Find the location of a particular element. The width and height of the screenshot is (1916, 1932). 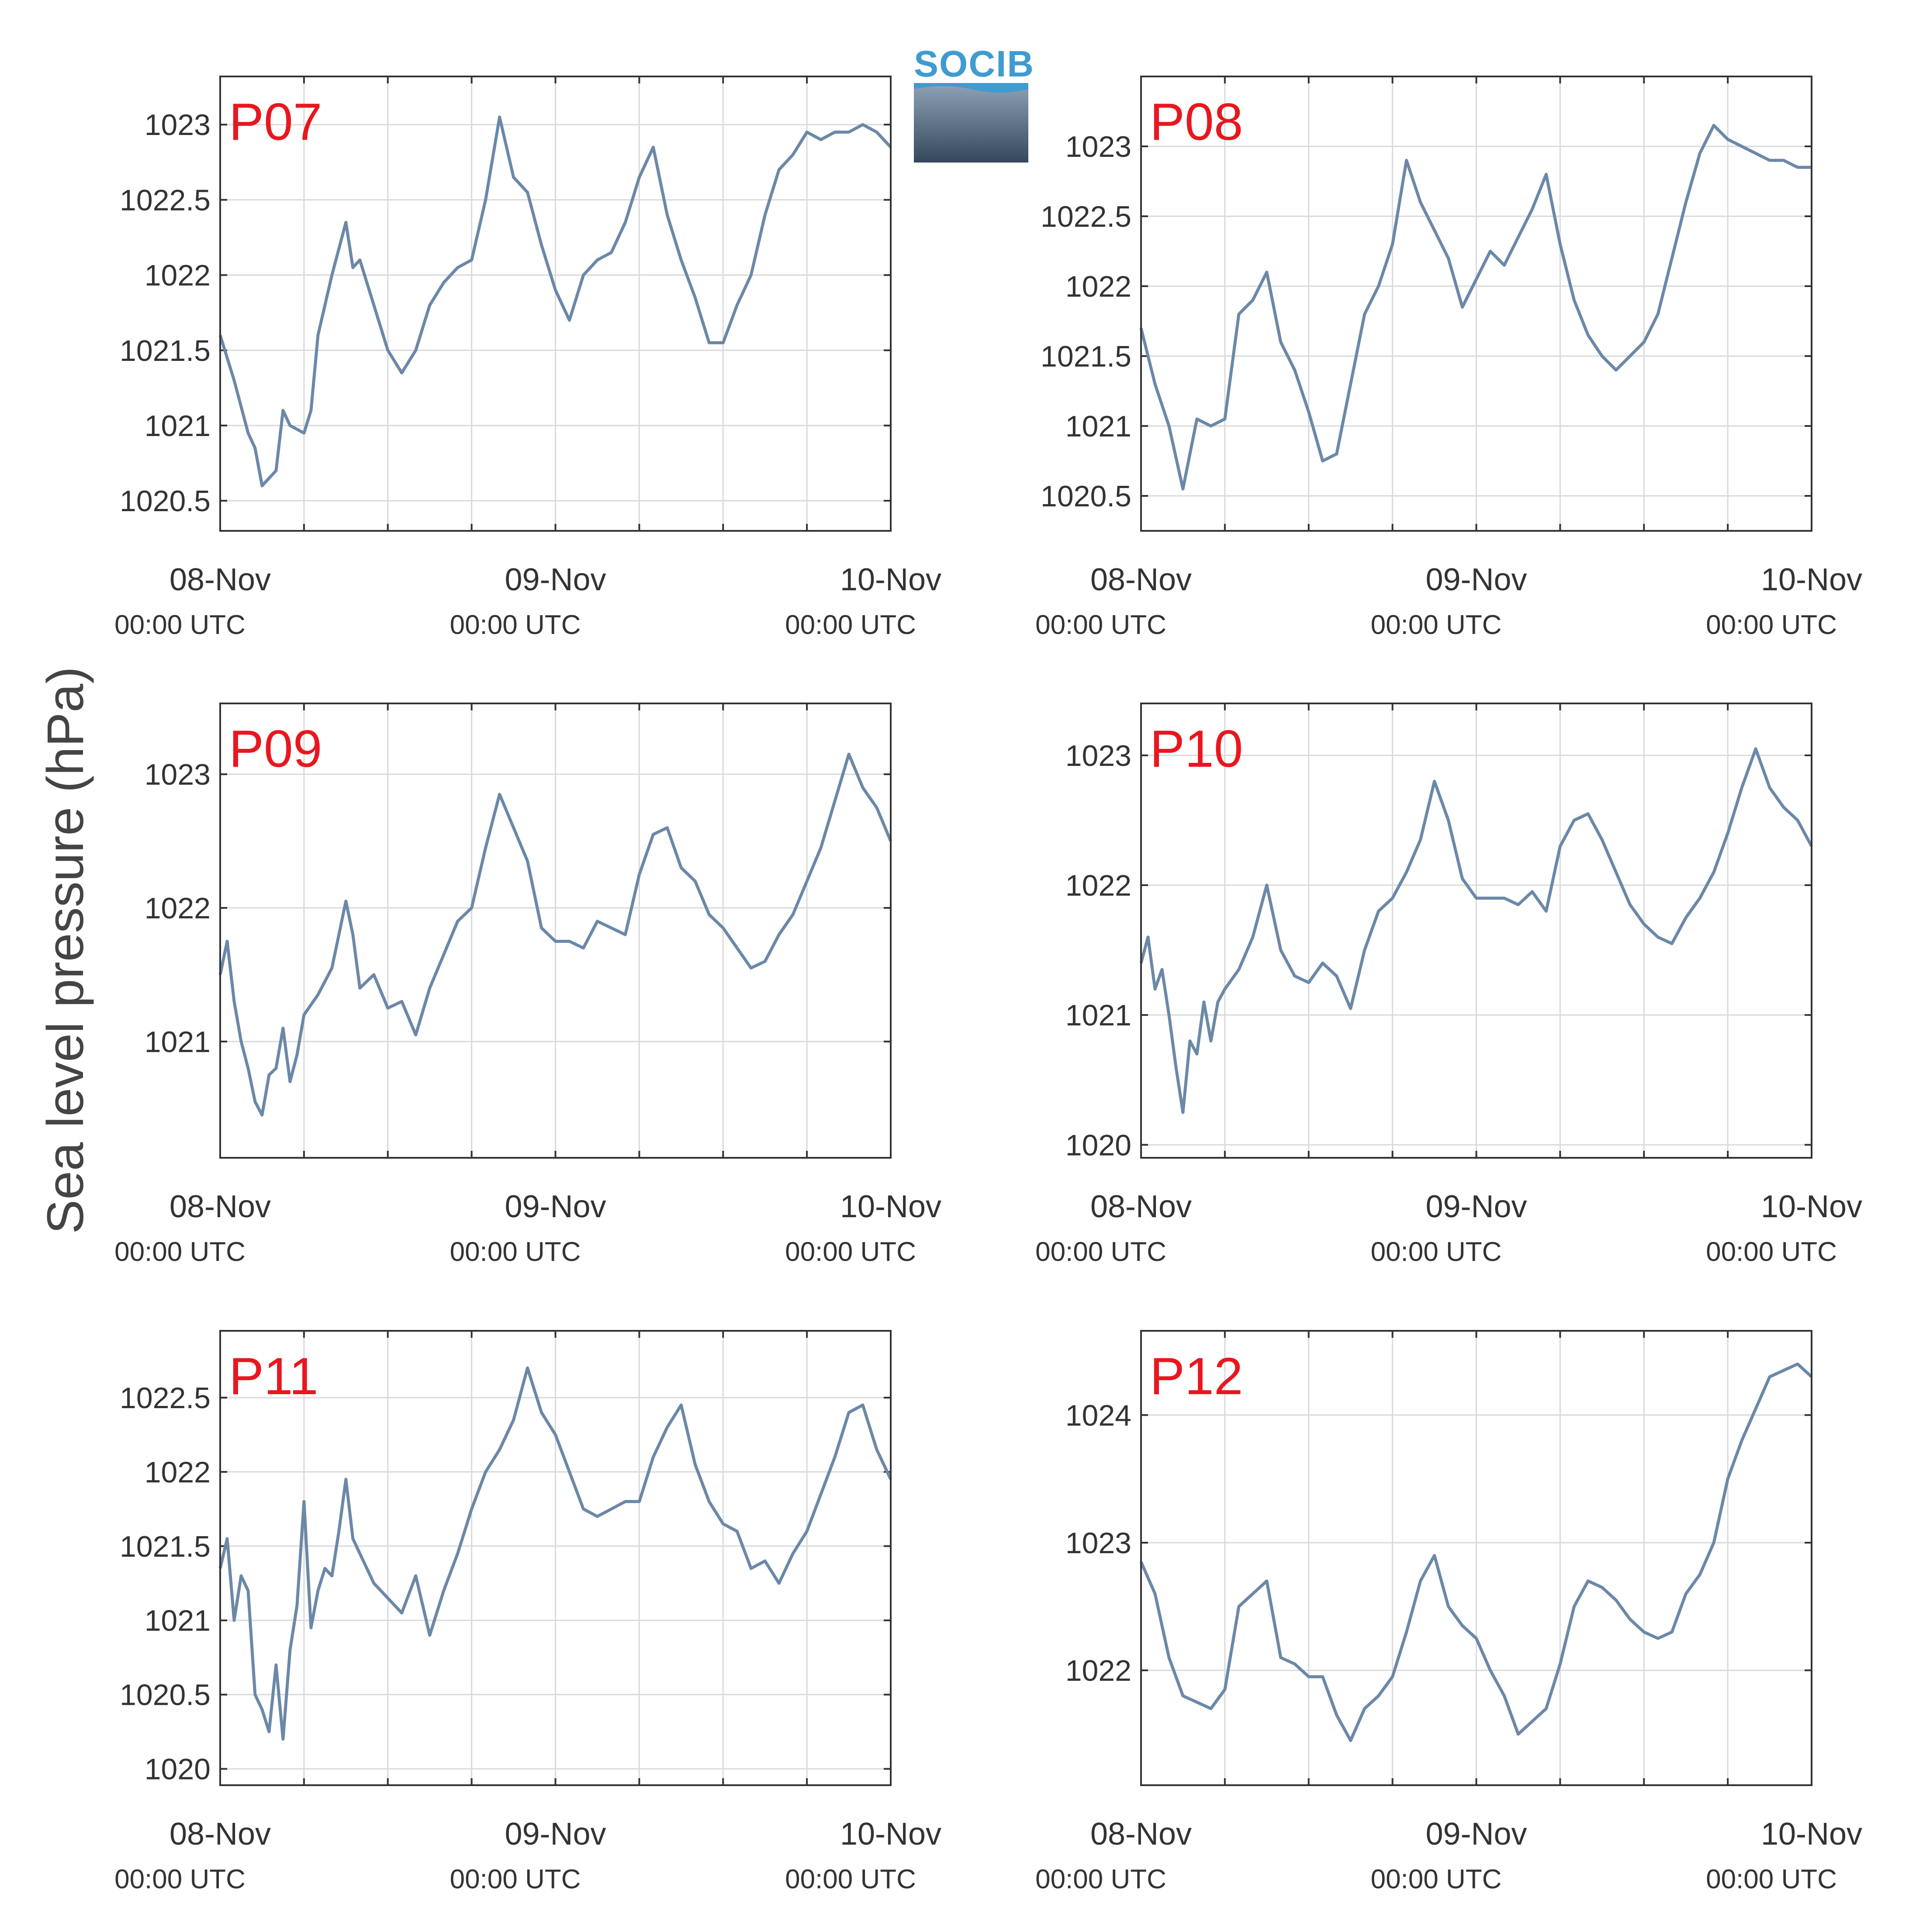

data-line-p10 is located at coordinates (1476, 930).